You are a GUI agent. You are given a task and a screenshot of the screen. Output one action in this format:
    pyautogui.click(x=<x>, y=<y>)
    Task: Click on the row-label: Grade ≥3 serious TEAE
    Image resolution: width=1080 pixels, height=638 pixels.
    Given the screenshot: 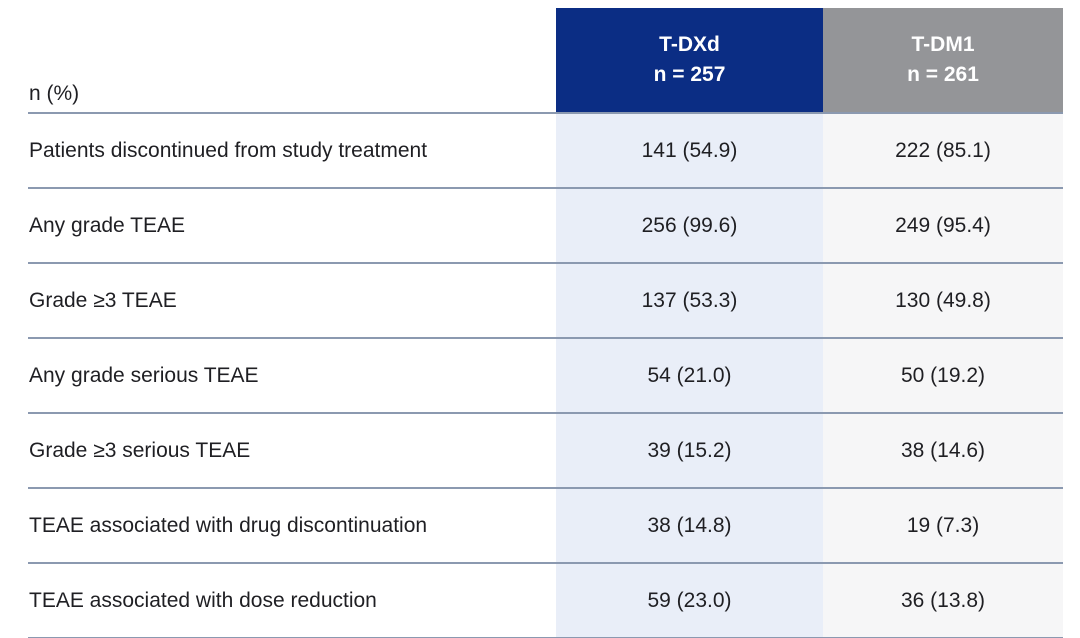 What is the action you would take?
    pyautogui.click(x=292, y=450)
    